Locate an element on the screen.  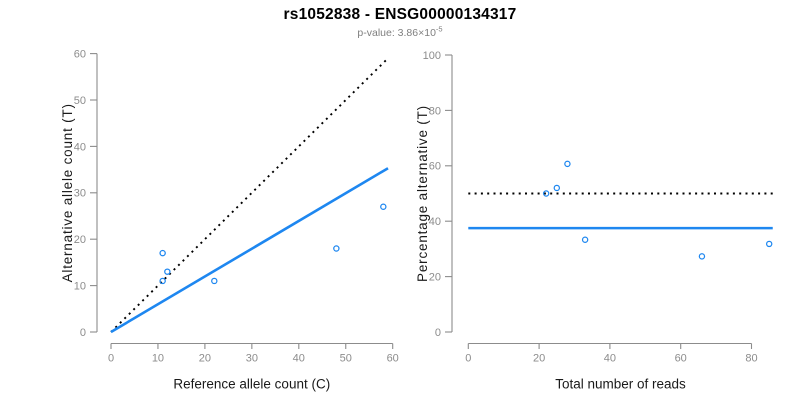
y-axis-title: Percentage alternative (T) is located at coordinates (422, 193).